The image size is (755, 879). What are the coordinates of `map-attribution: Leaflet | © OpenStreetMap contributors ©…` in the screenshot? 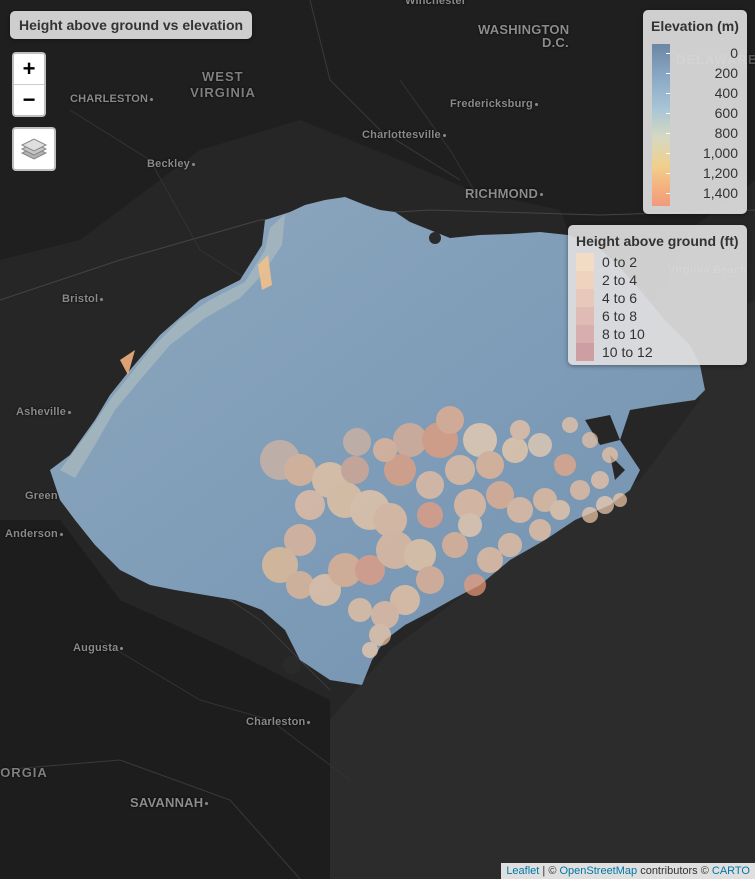 It's located at (628, 871).